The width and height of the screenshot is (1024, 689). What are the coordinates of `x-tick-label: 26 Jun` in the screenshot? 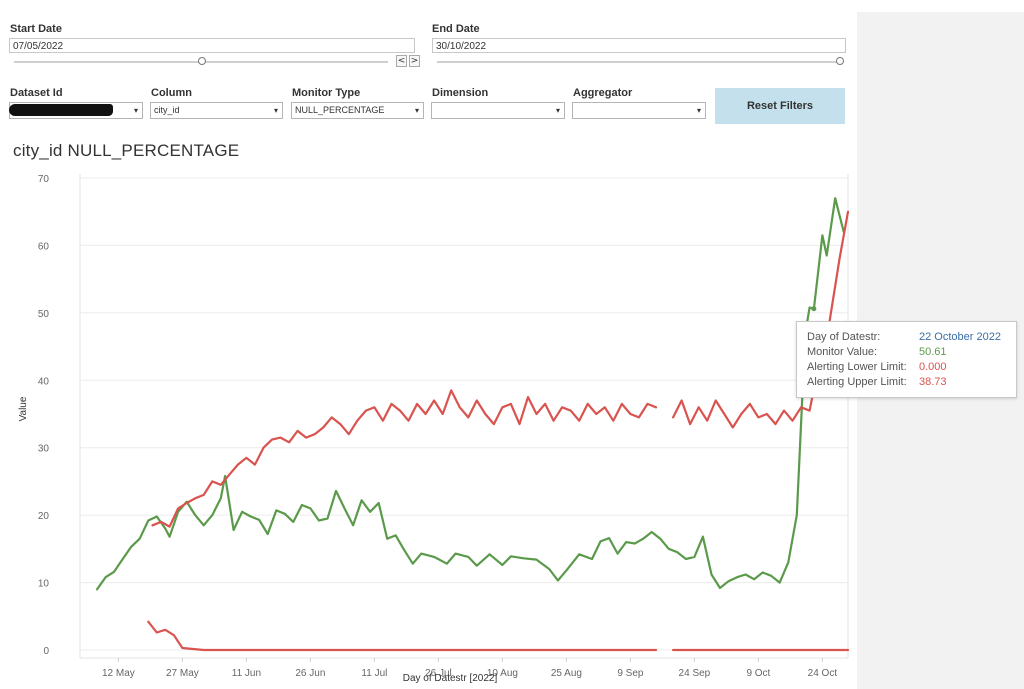 It's located at (310, 673).